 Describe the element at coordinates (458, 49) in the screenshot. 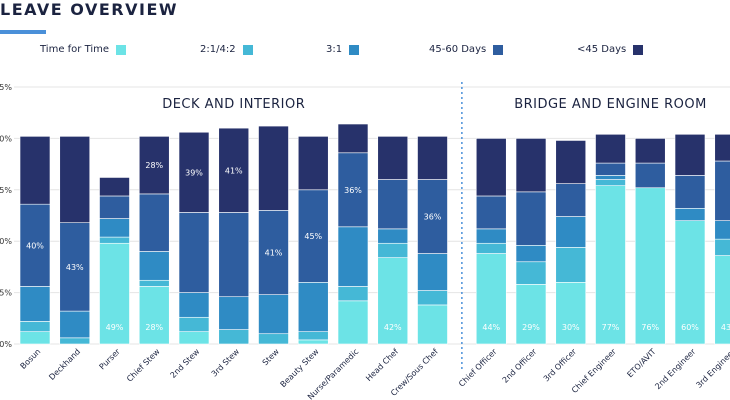

I see `legend-label: 45-60 Days` at that location.